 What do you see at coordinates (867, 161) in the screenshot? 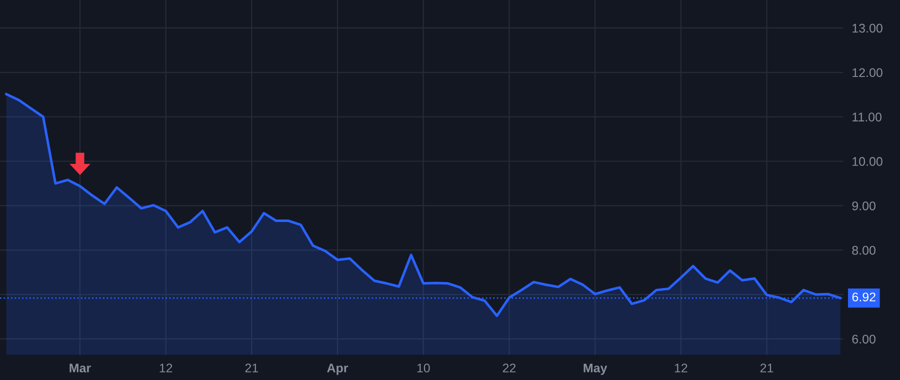
I see `y-tick-label: 10.00` at bounding box center [867, 161].